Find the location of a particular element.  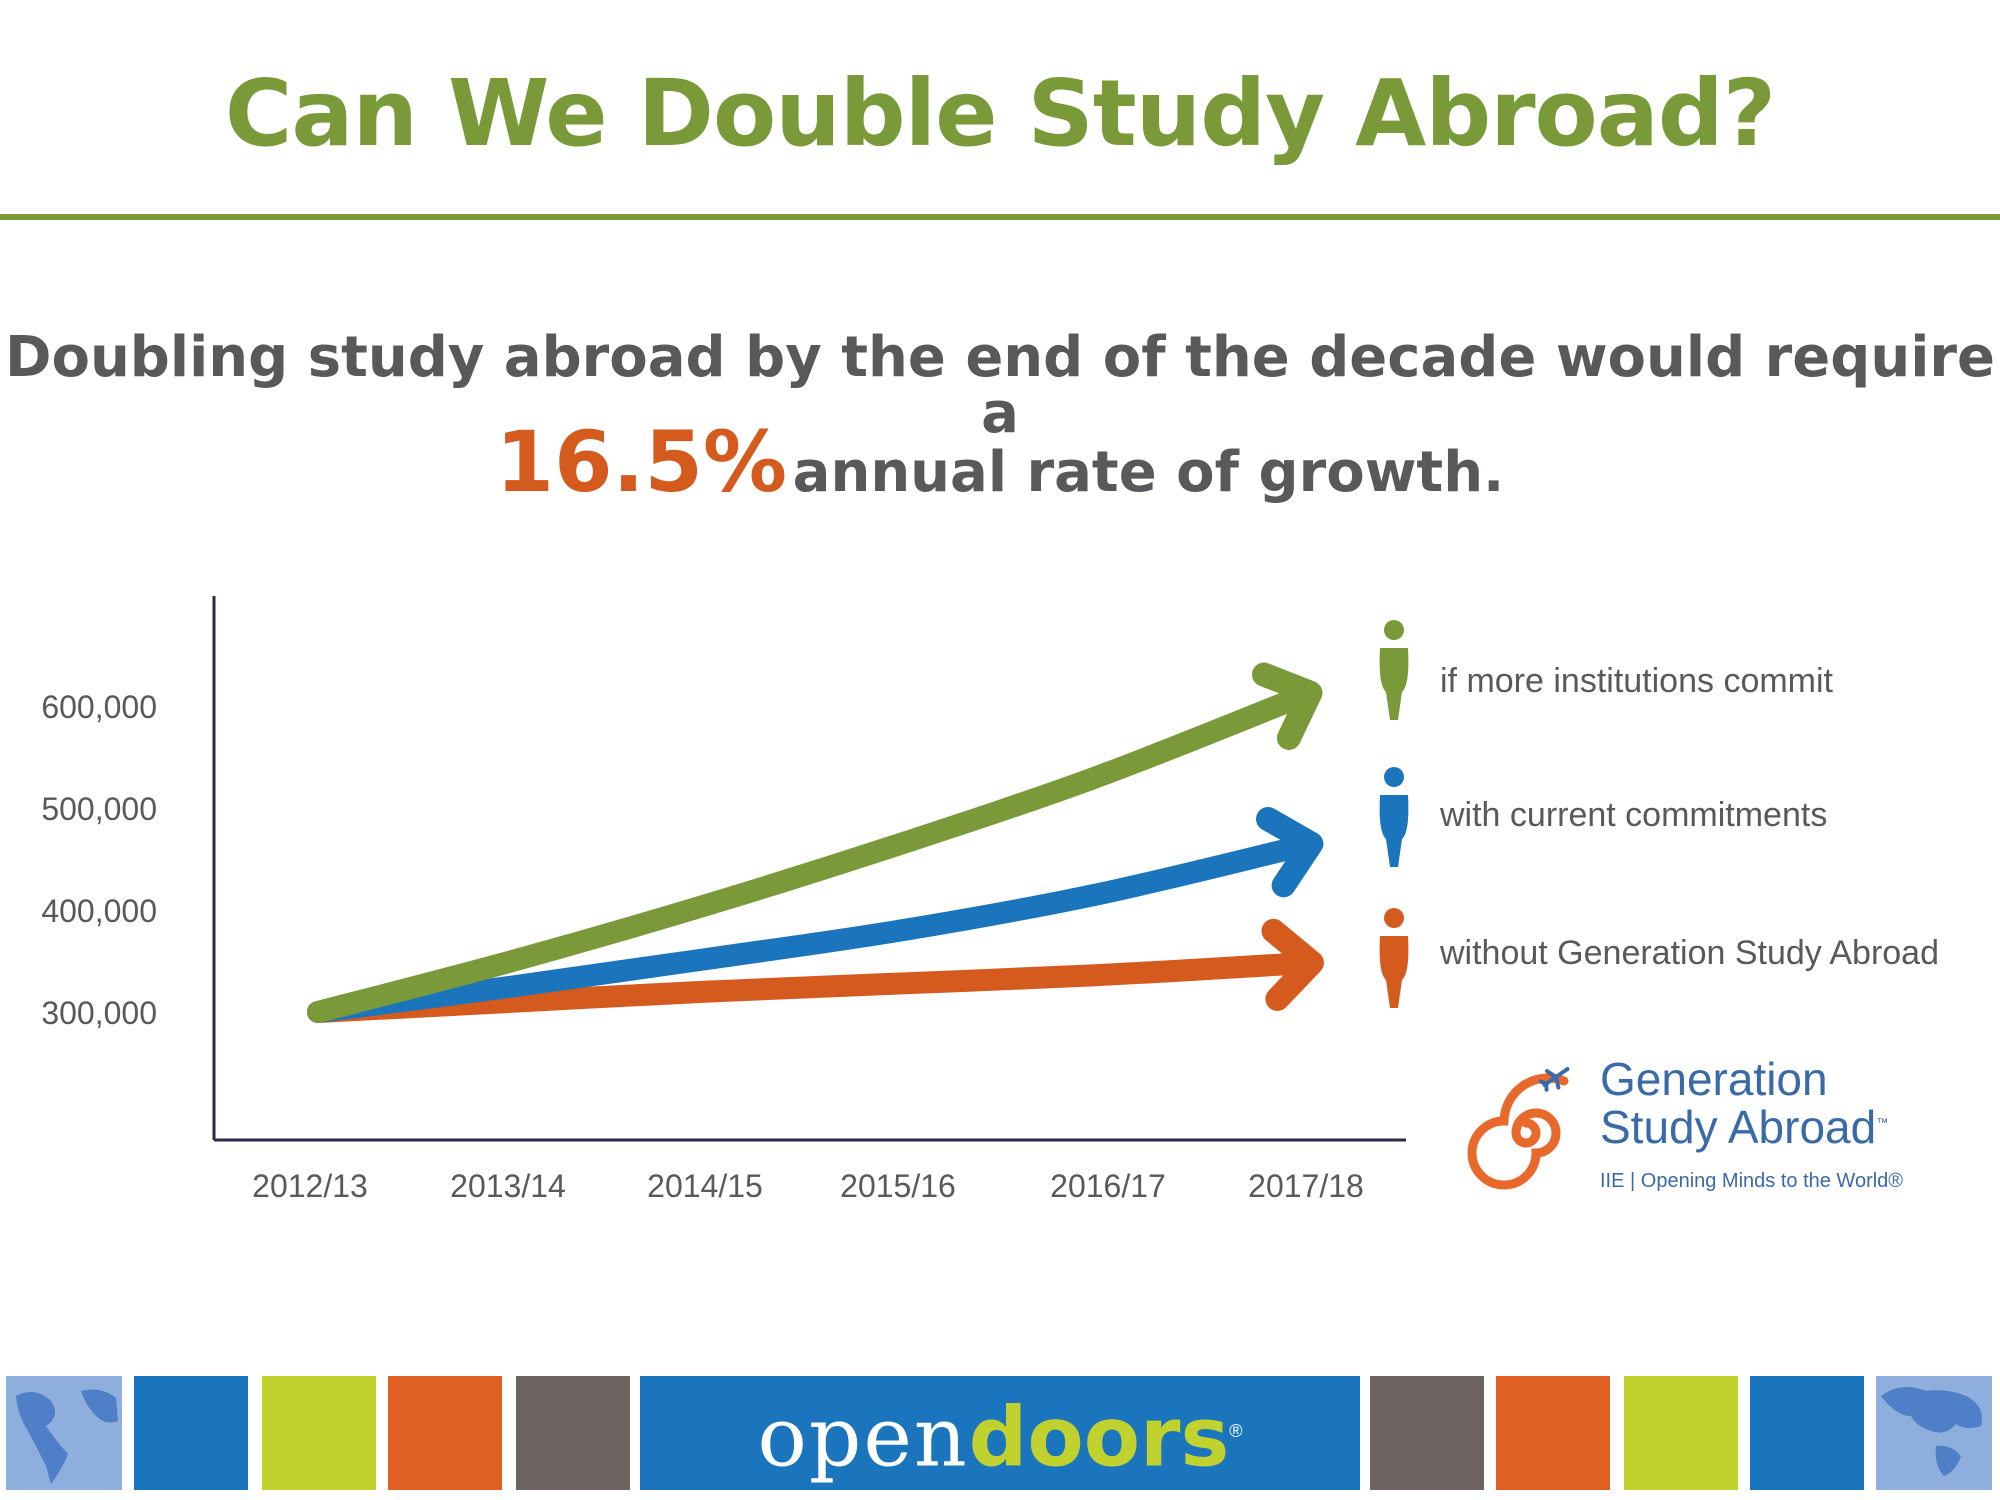

wordmark-doors: doors is located at coordinates (1099, 1438).